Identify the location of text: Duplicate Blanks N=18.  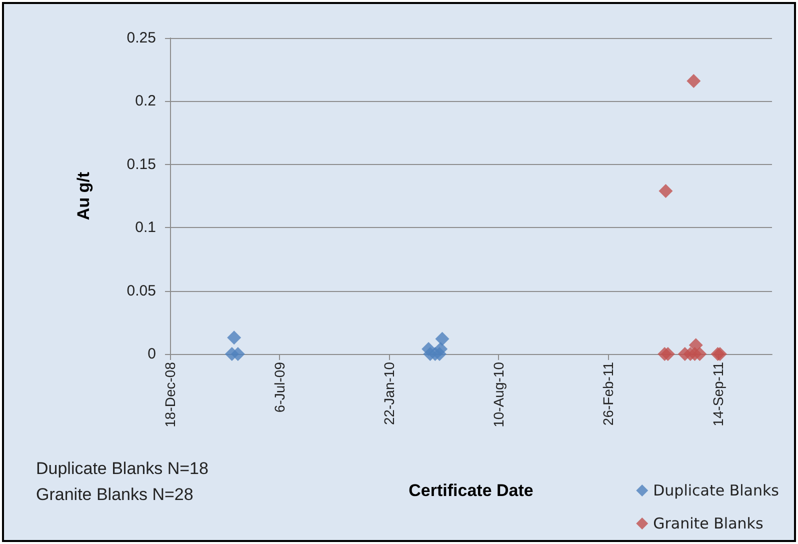
(122, 468).